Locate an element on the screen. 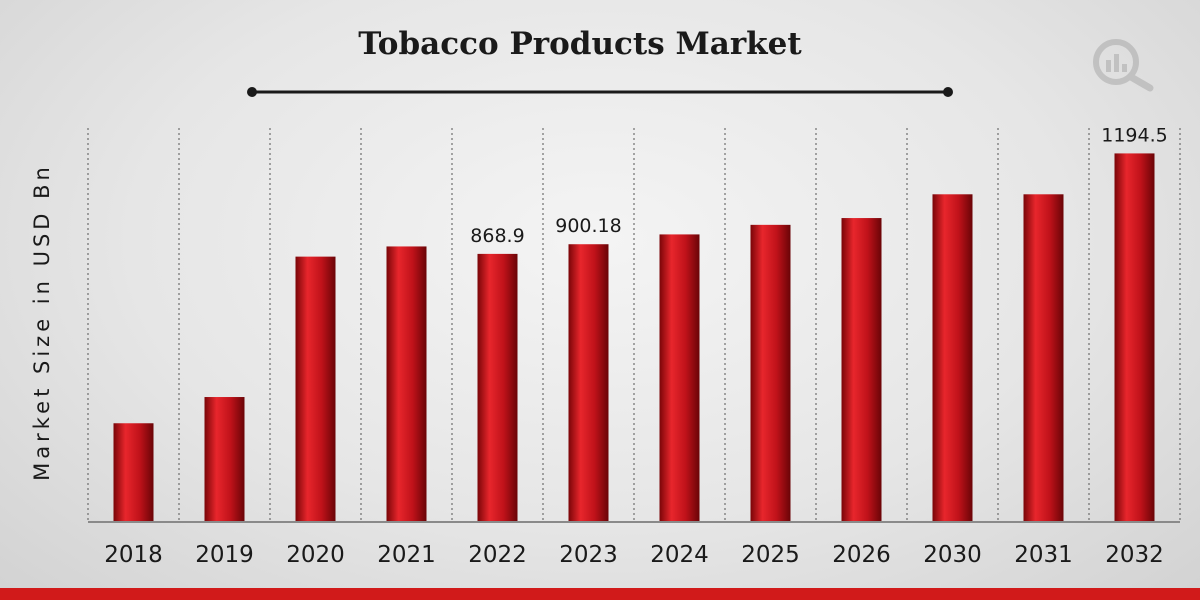 Image resolution: width=1200 pixels, height=600 pixels. bar-2030 is located at coordinates (952, 358).